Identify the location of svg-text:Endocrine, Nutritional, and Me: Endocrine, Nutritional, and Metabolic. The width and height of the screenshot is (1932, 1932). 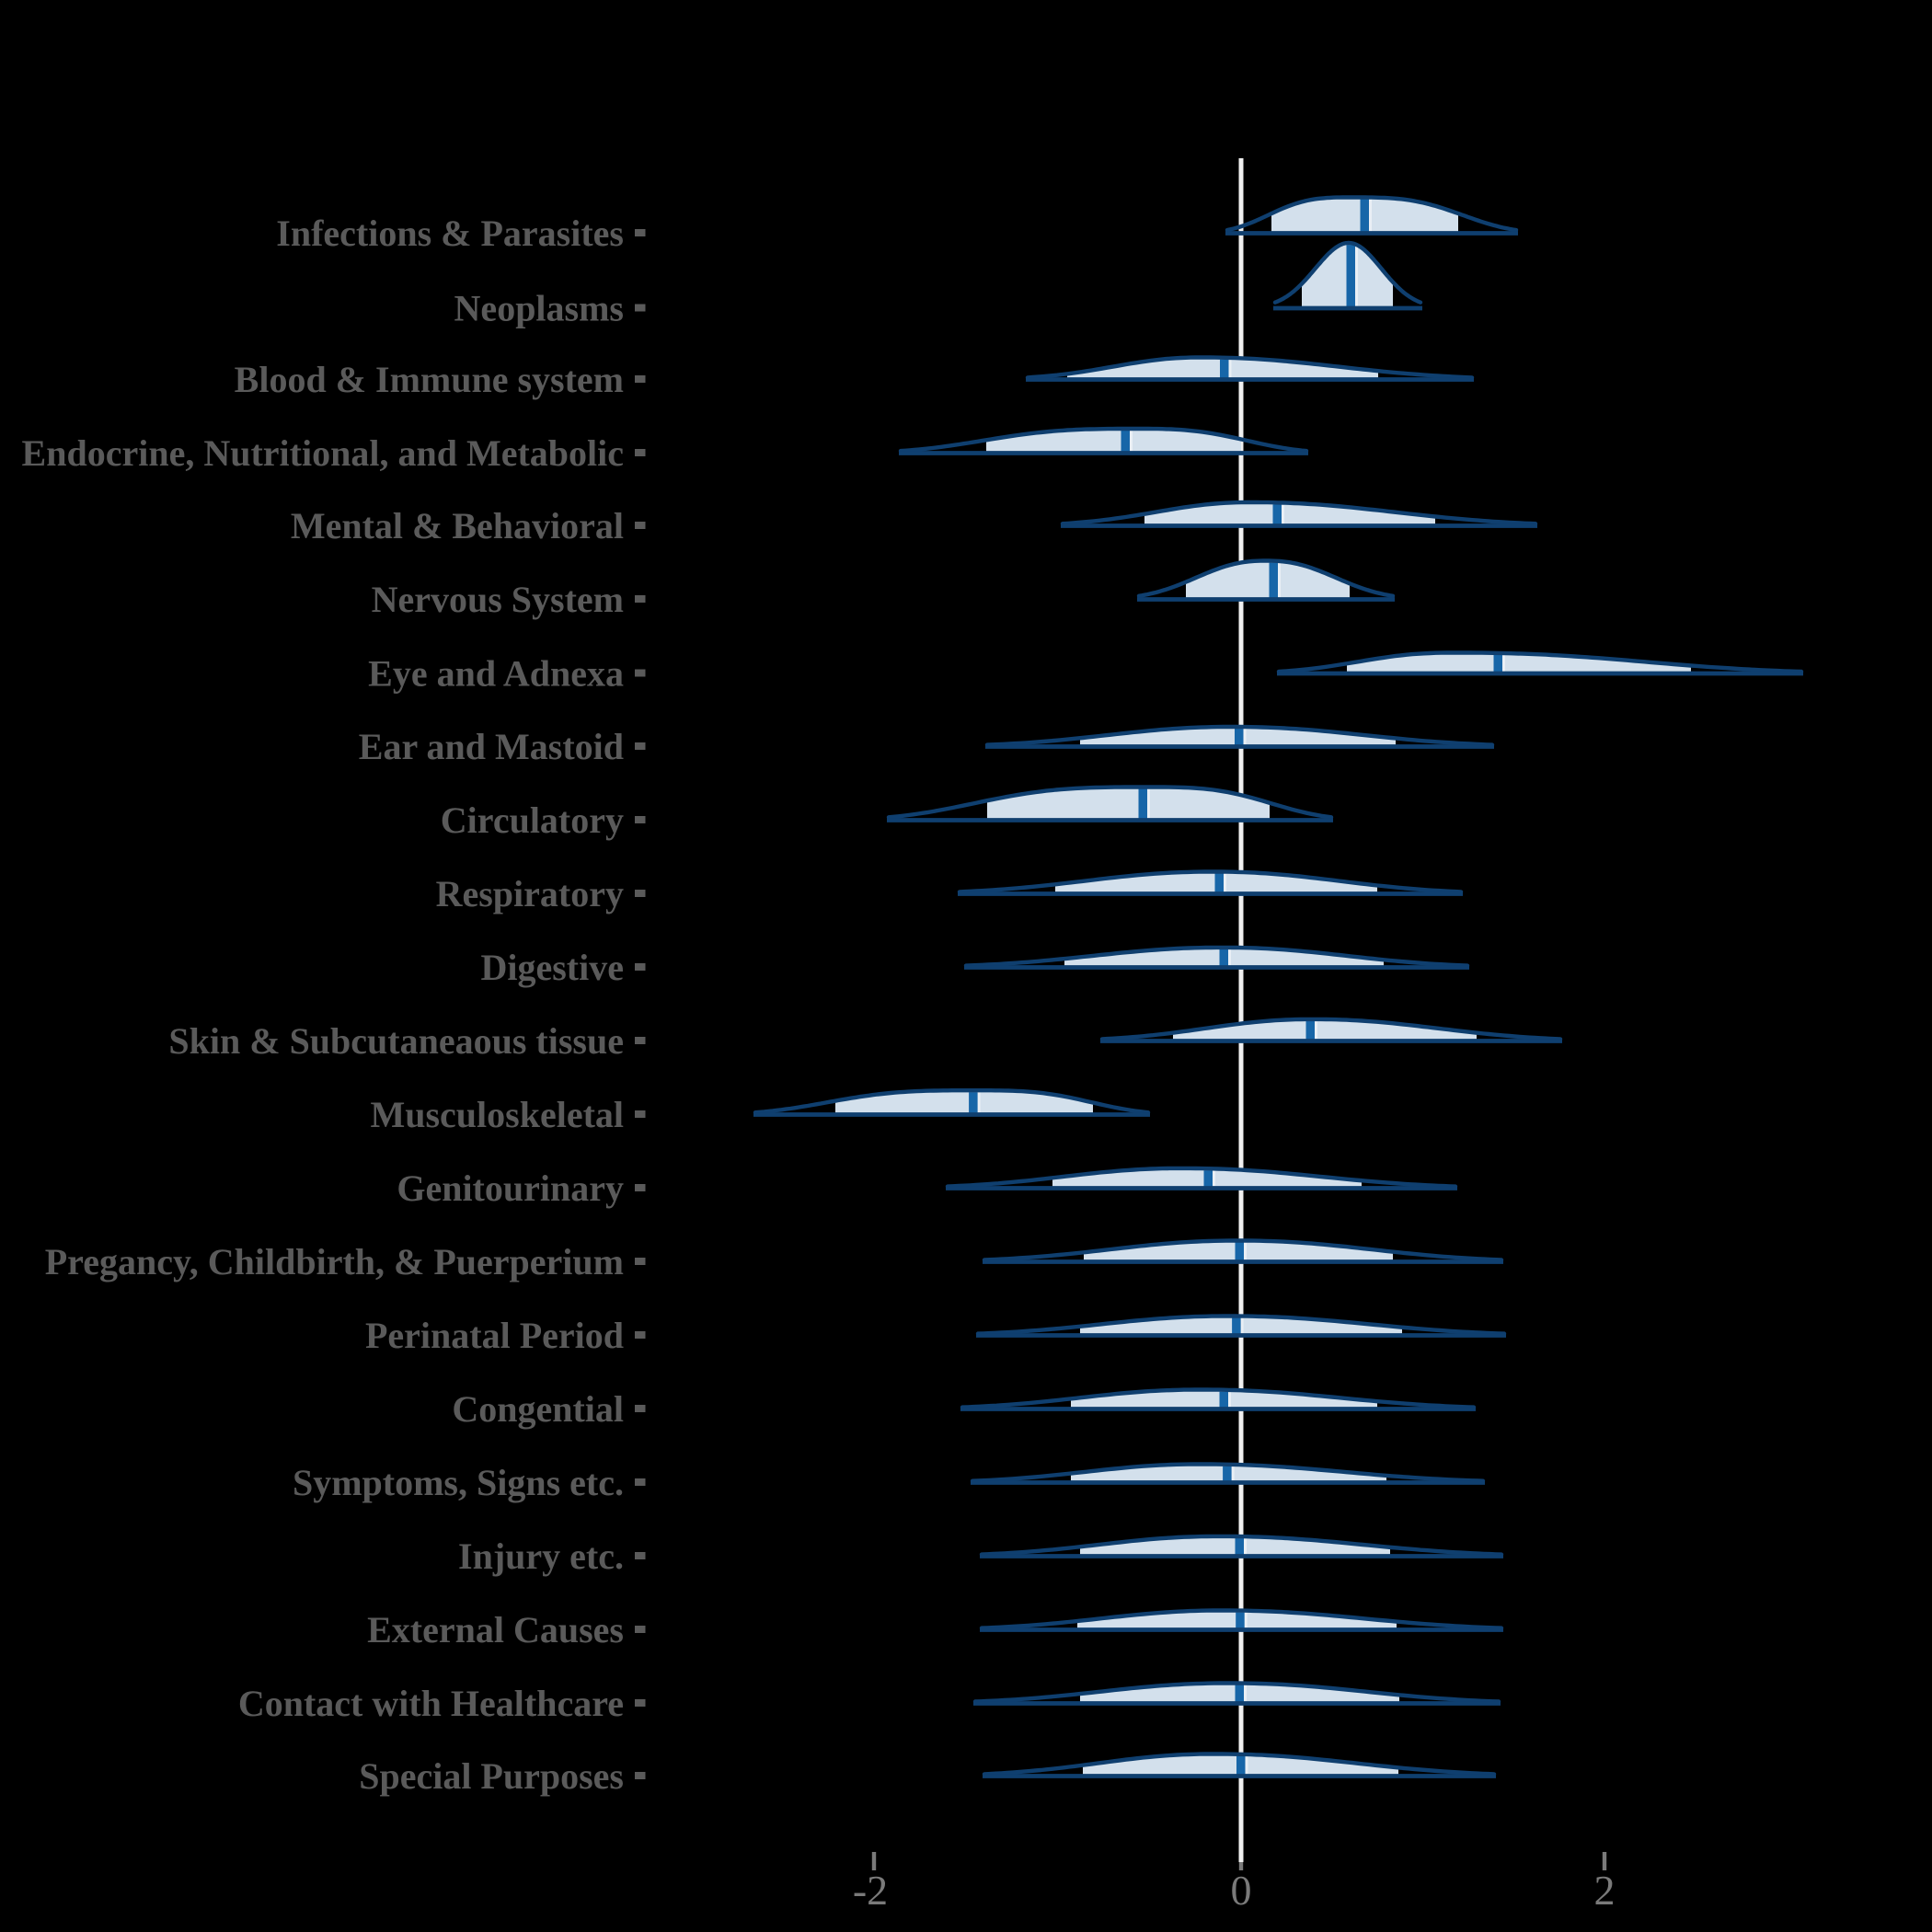
(323, 453).